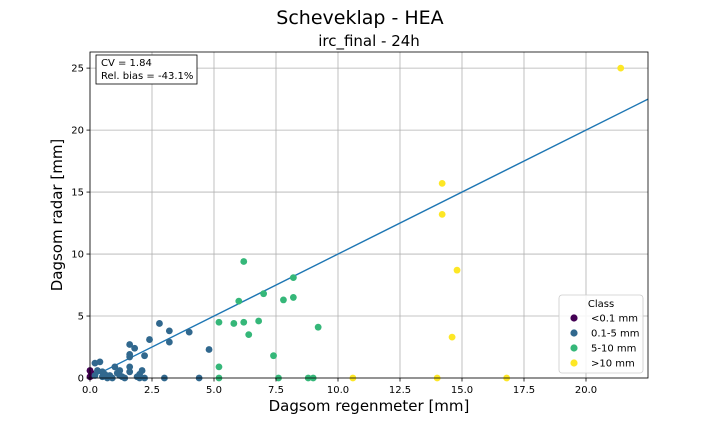 The image size is (720, 432). What do you see at coordinates (77, 131) in the screenshot?
I see `y-tick-label-4: 20` at bounding box center [77, 131].